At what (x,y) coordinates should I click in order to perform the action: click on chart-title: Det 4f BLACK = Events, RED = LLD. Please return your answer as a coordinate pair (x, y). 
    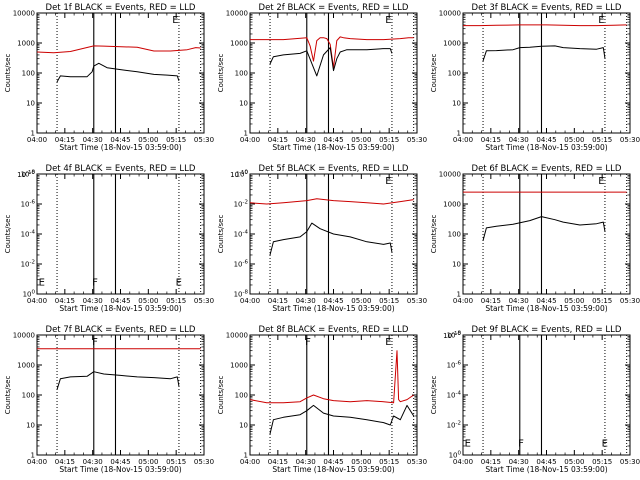
    Looking at the image, I should click on (121, 169).